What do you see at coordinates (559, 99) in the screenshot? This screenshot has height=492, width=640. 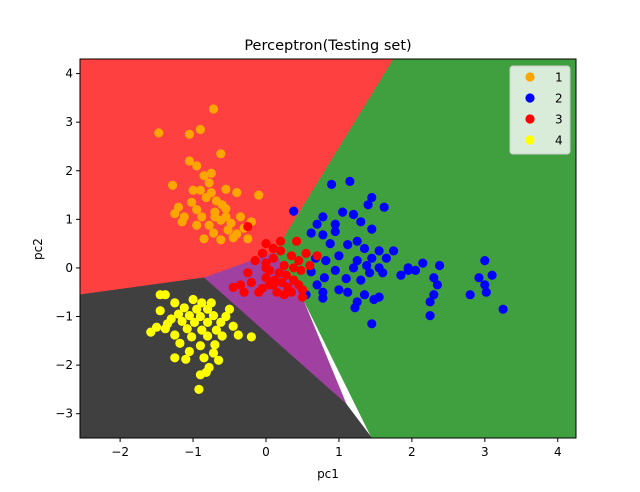 I see `legend-label-2: 2` at bounding box center [559, 99].